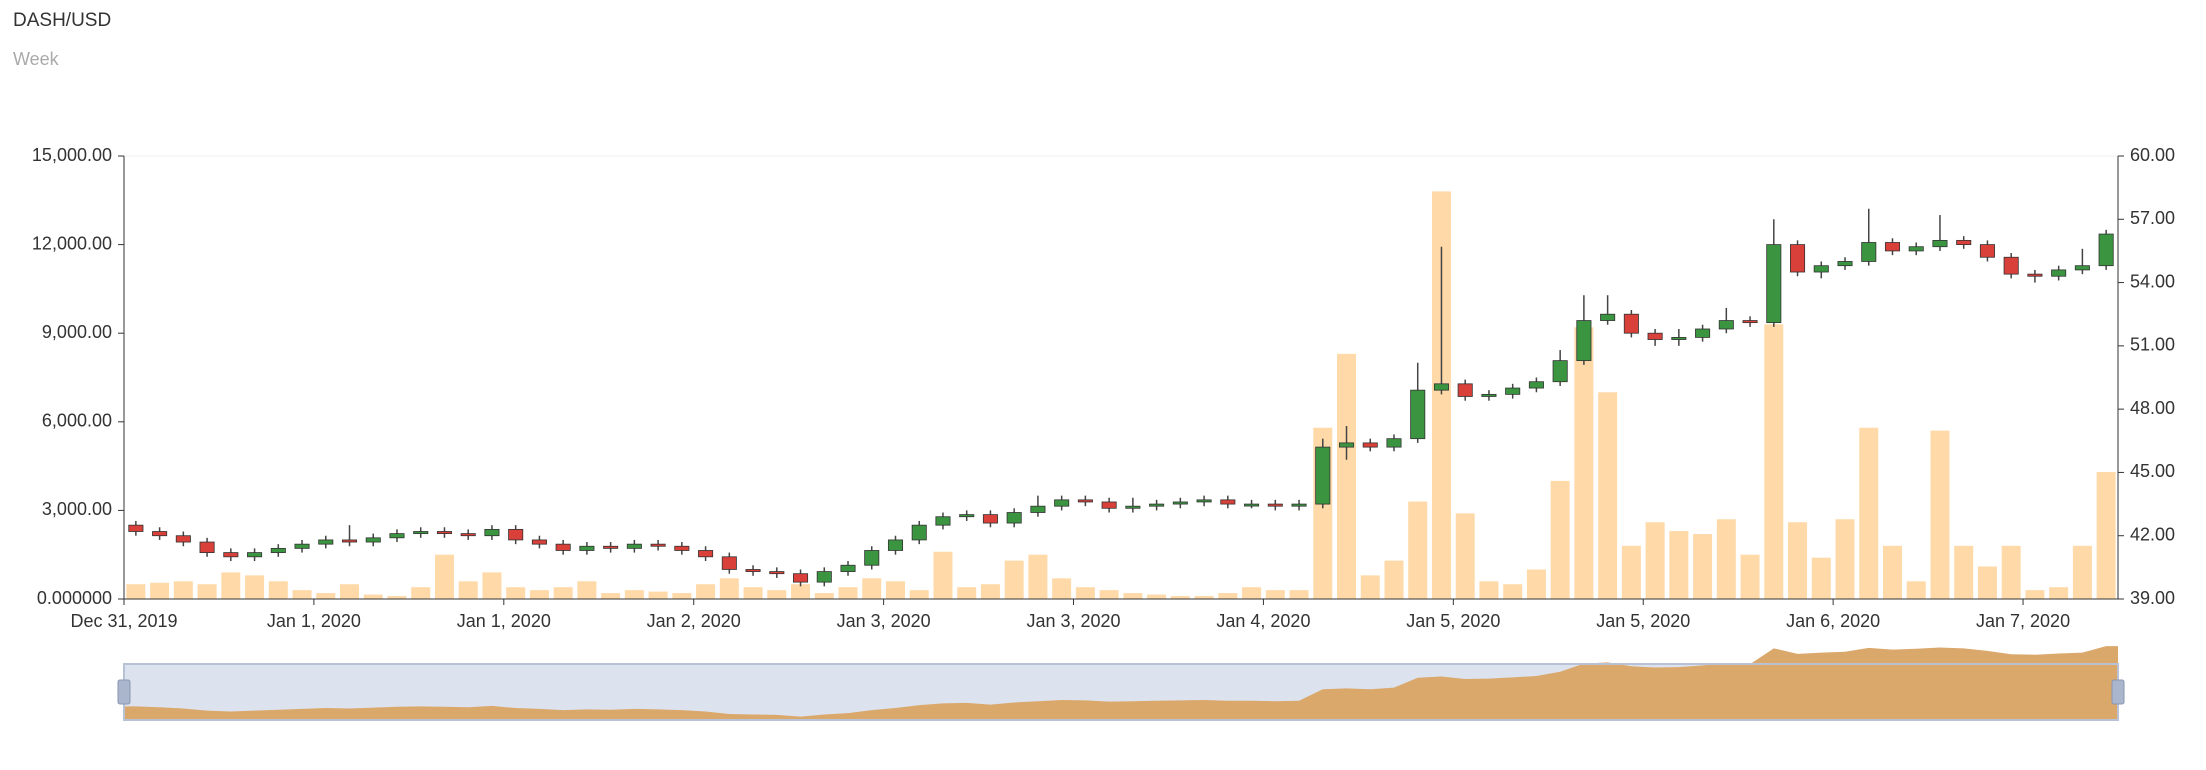 The height and width of the screenshot is (770, 2206). I want to click on x-tick-label: Jan 4, 2020, so click(1263, 621).